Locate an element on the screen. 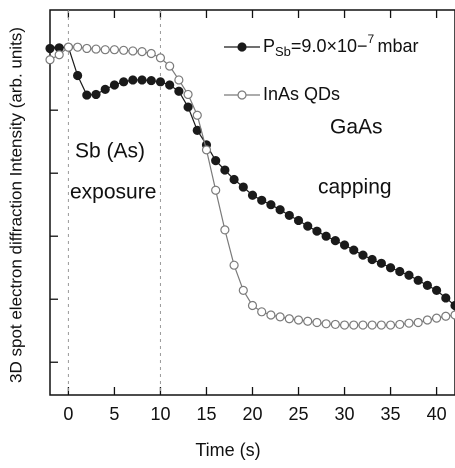 This screenshot has height=468, width=455. legend-label: PSb=9.0×10−7 mbar is located at coordinates (341, 45).